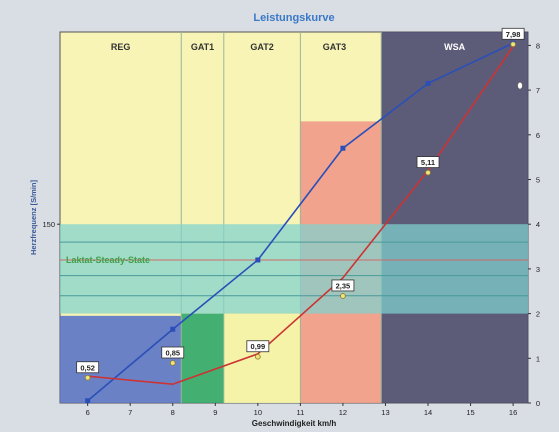  Describe the element at coordinates (520, 85) in the screenshot. I see `outlier-marker` at that location.